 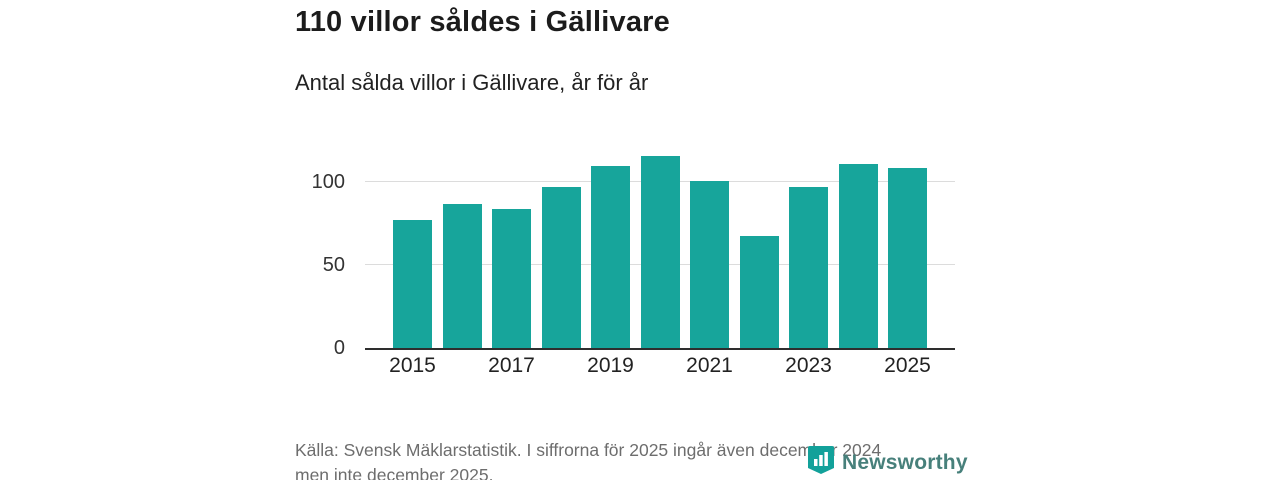 I want to click on x-axis-labels: 2015 2017 2019 2021 2023 2025, so click(x=660, y=366).